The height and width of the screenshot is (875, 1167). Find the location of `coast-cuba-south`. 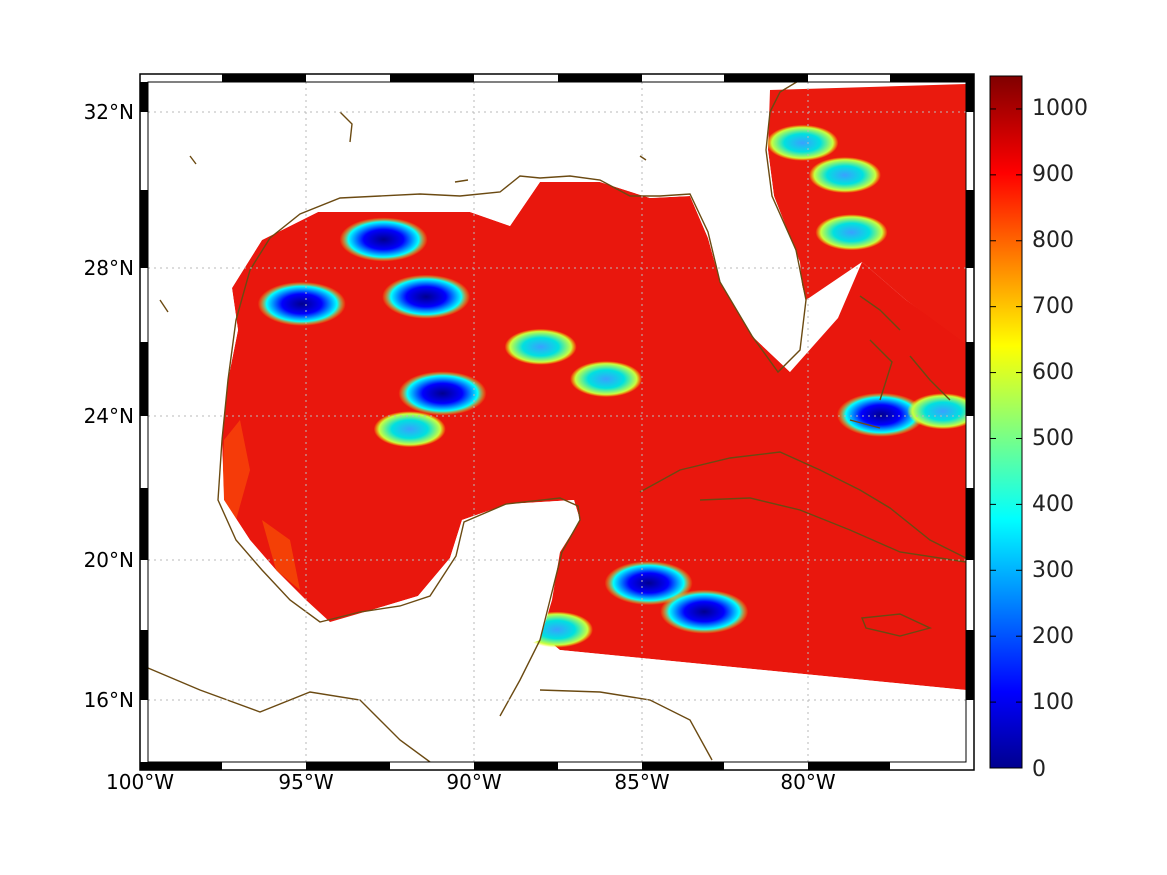

coast-cuba-south is located at coordinates (832, 530).